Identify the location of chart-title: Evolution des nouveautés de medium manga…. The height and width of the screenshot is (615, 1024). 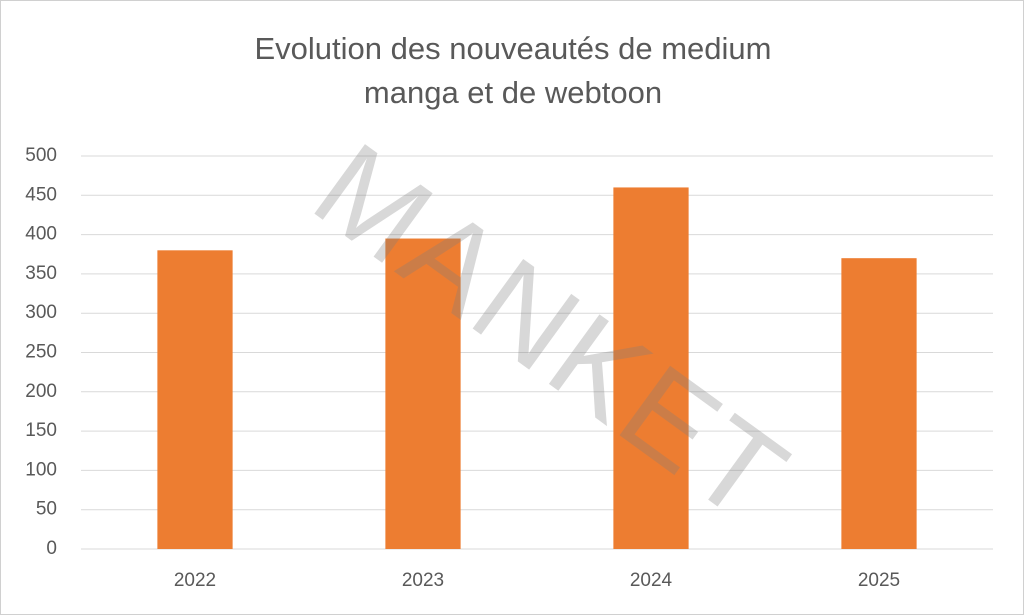
(513, 70).